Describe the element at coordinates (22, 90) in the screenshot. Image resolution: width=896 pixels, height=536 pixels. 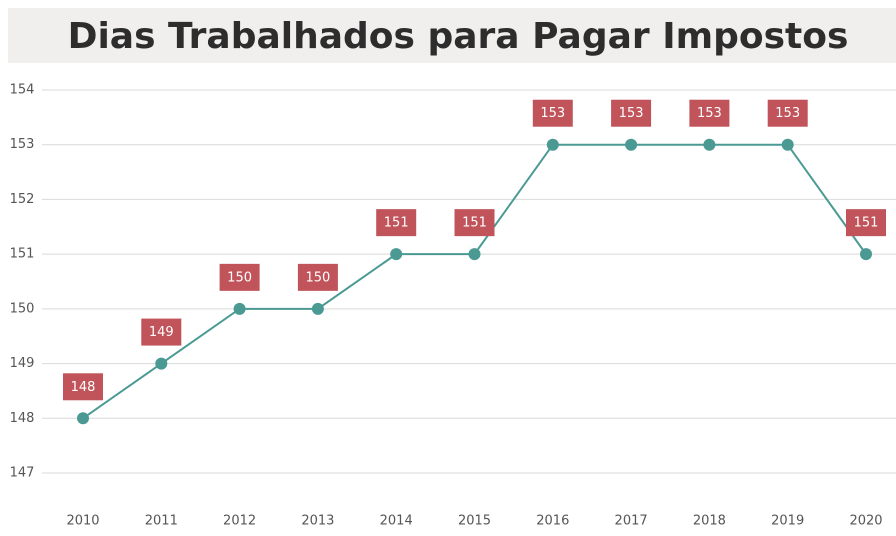
I see `y-tick-label: 154` at that location.